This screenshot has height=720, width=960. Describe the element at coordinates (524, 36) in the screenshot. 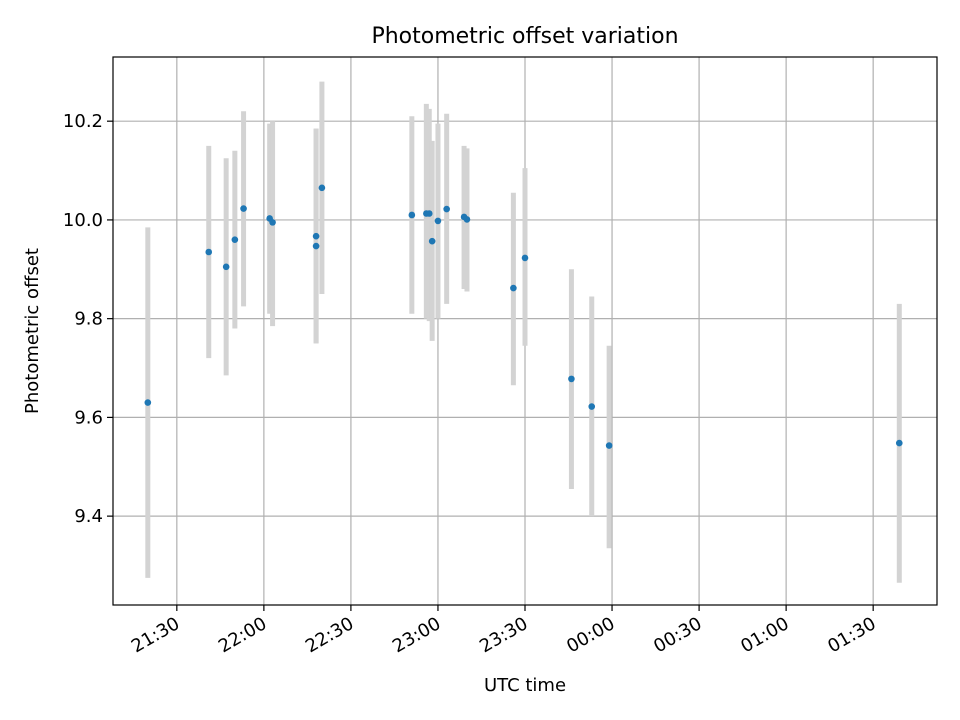

I see `chart-title: Photometric offset variation` at that location.